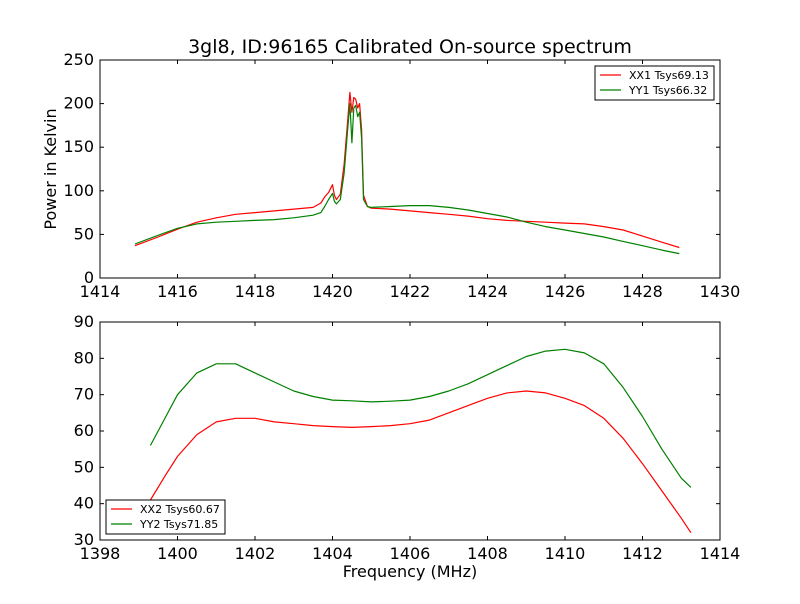 The height and width of the screenshot is (604, 800). Describe the element at coordinates (78, 190) in the screenshot. I see `top-y-tick-label: 100` at that location.